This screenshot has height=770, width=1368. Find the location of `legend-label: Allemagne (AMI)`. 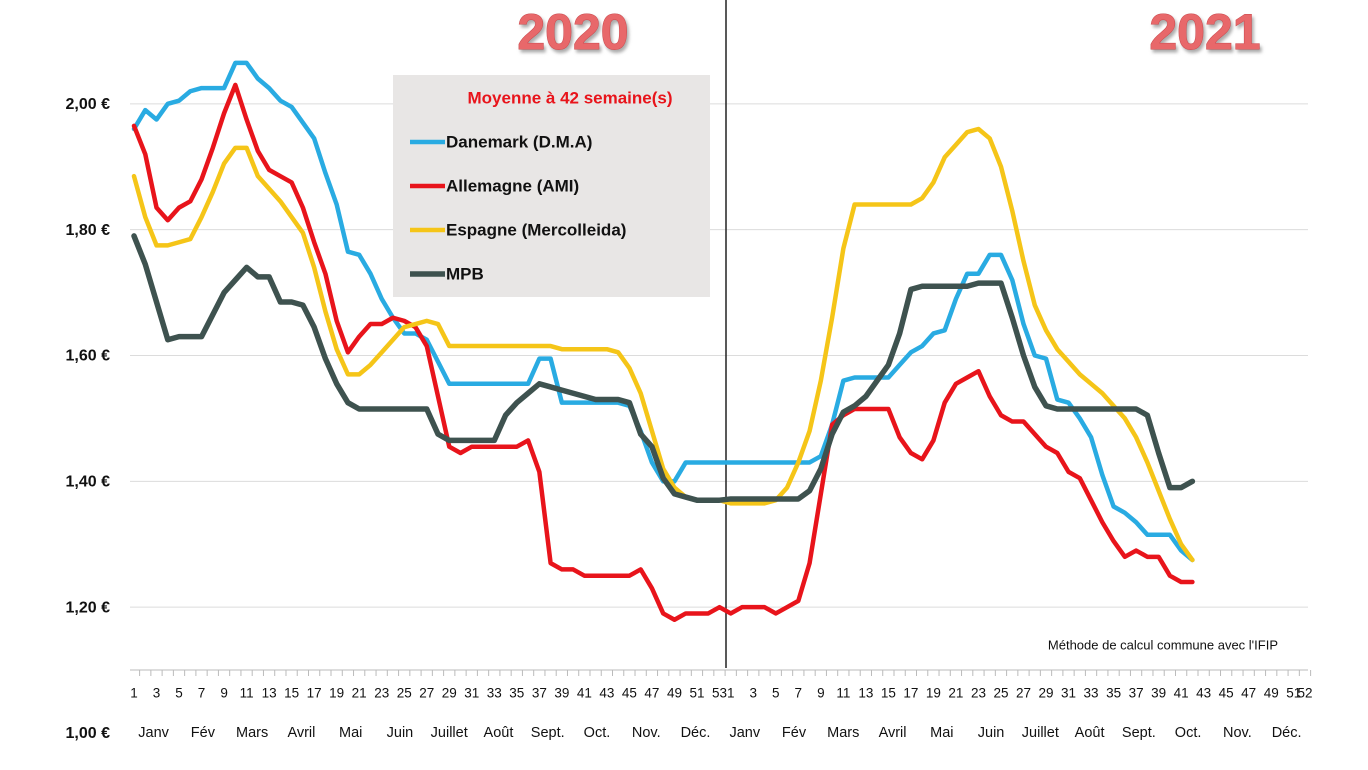

legend-label: Allemagne (AMI) is located at coordinates (512, 185).